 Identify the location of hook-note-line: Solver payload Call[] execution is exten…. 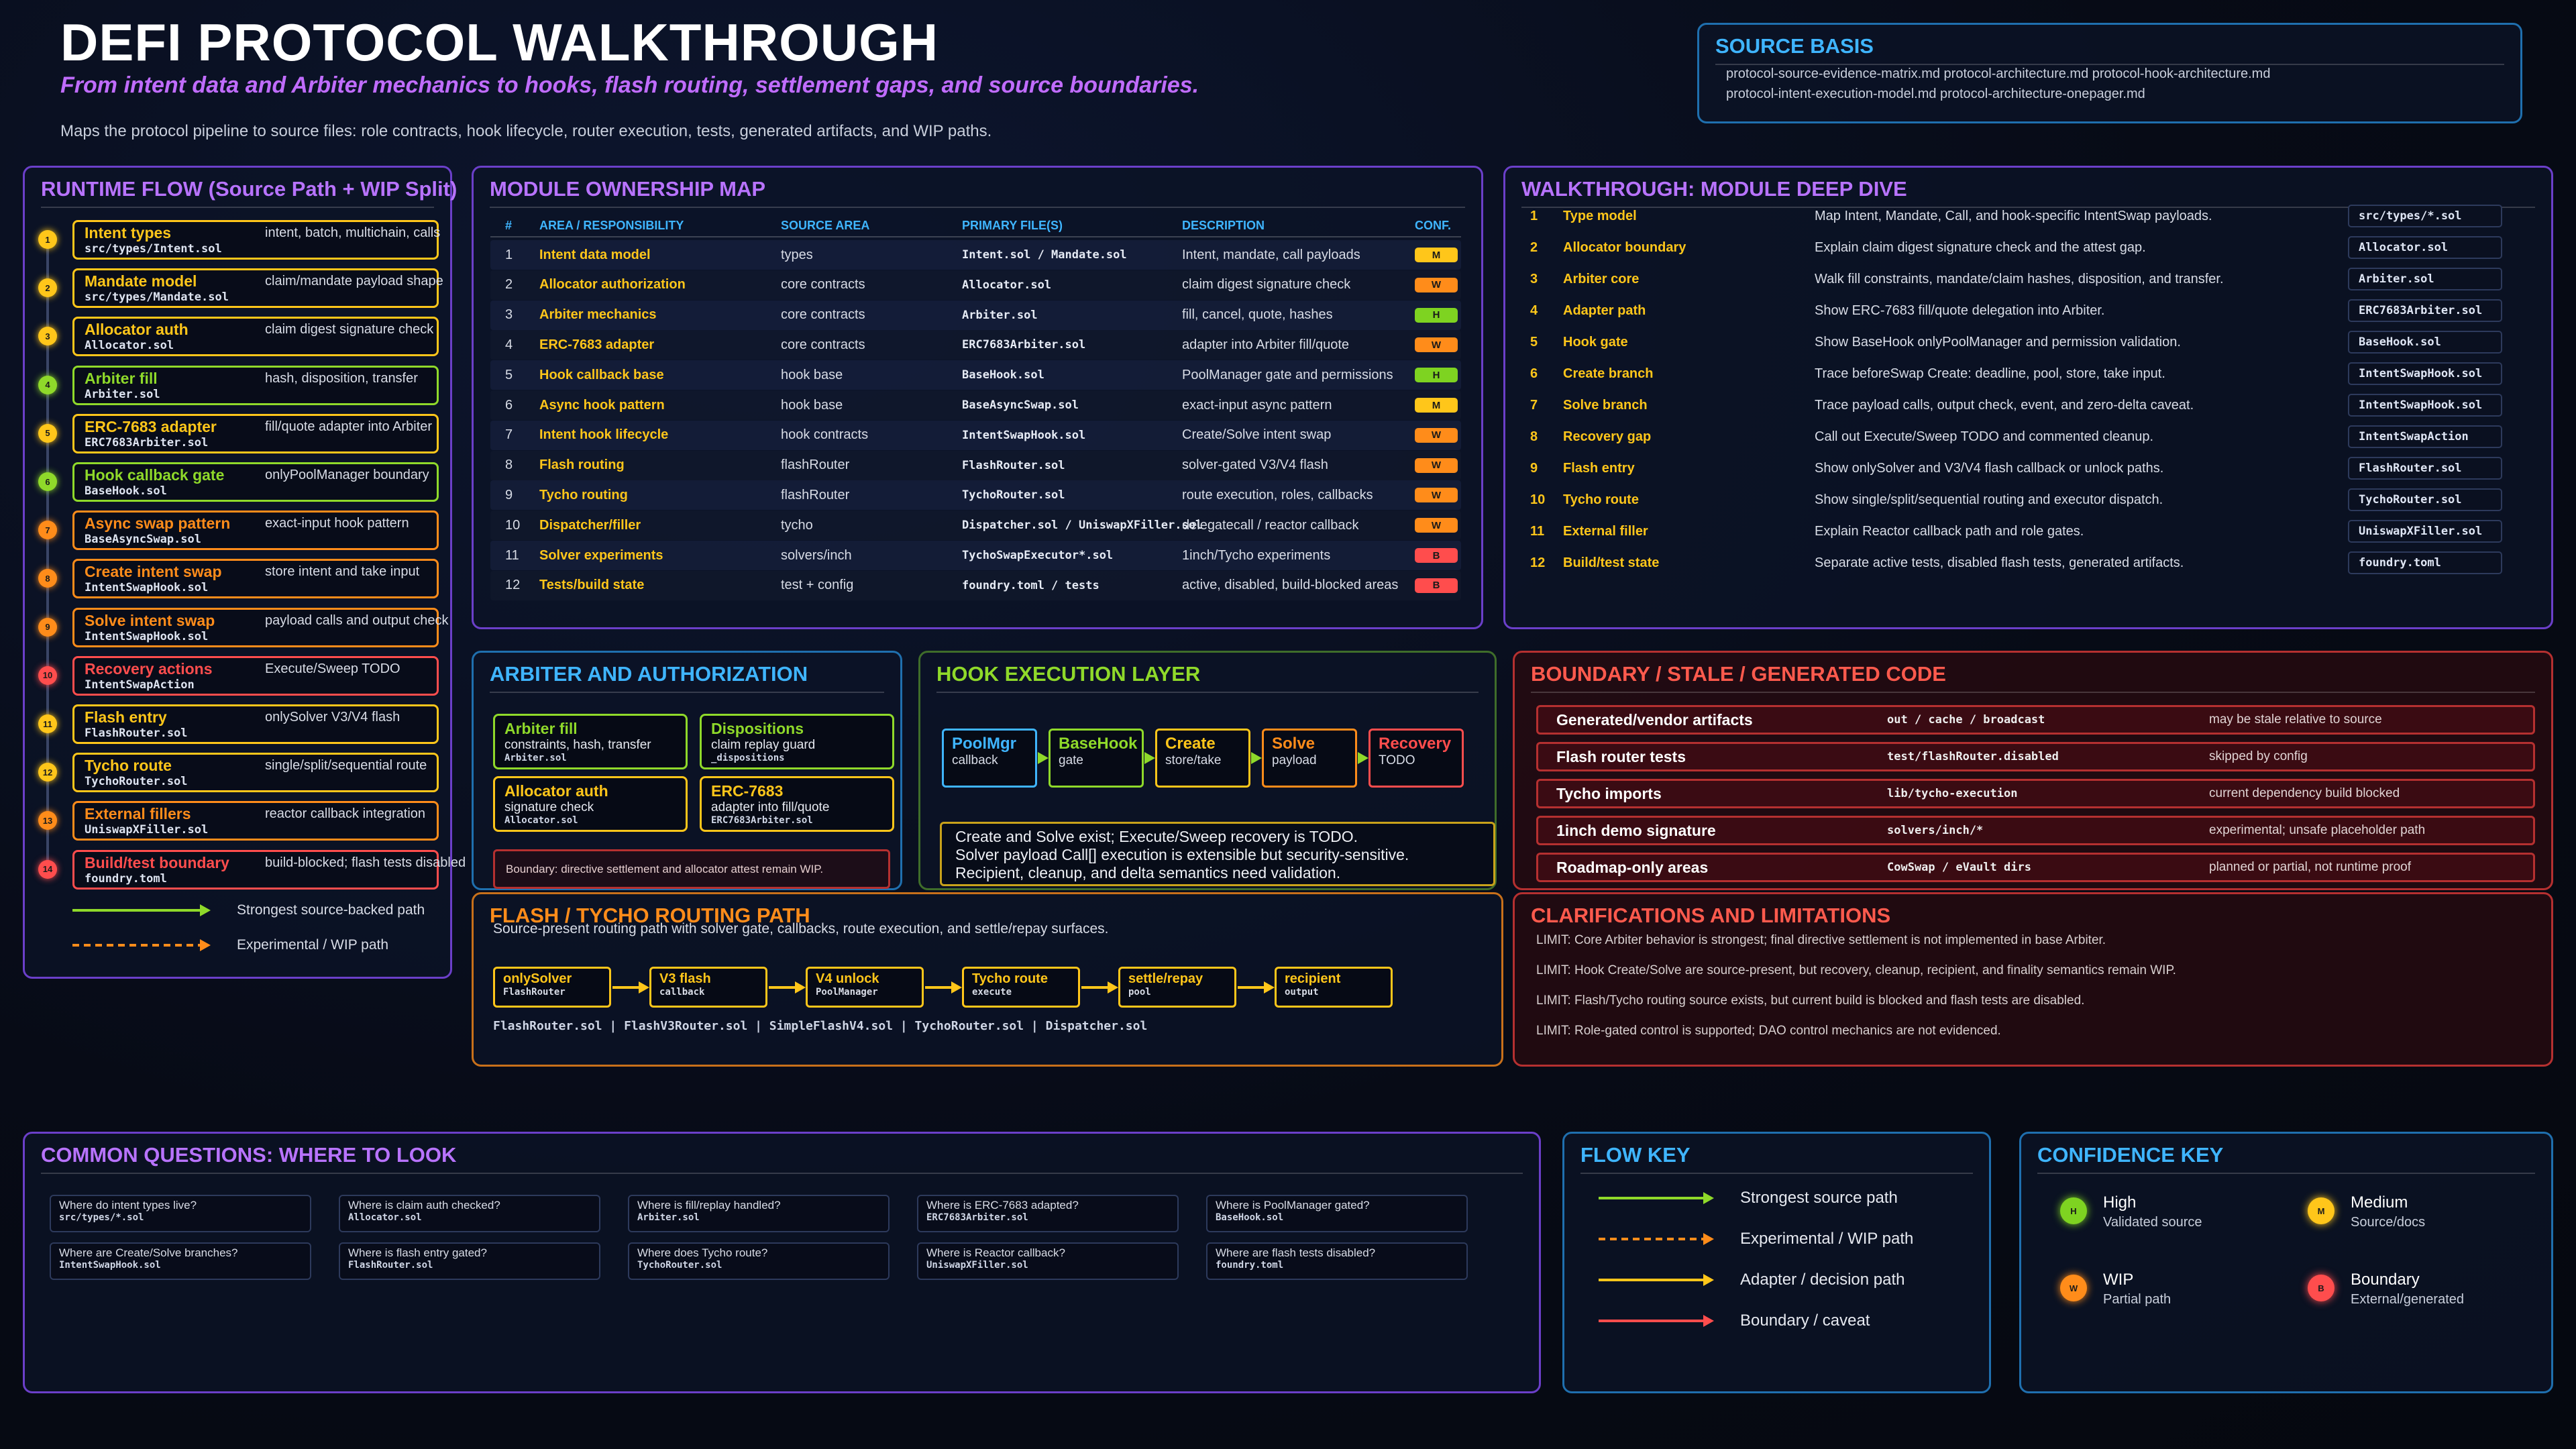
(1182, 854).